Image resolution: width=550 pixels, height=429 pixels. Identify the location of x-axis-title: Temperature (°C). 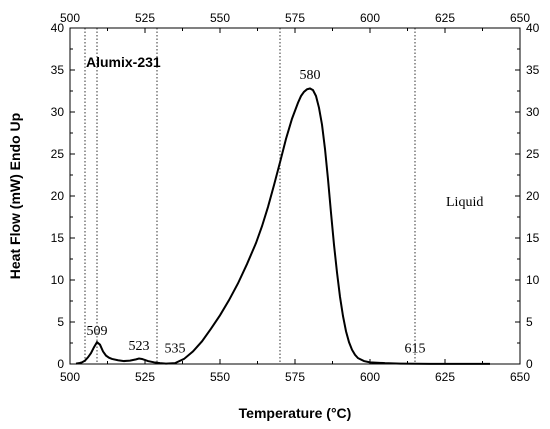
(295, 413).